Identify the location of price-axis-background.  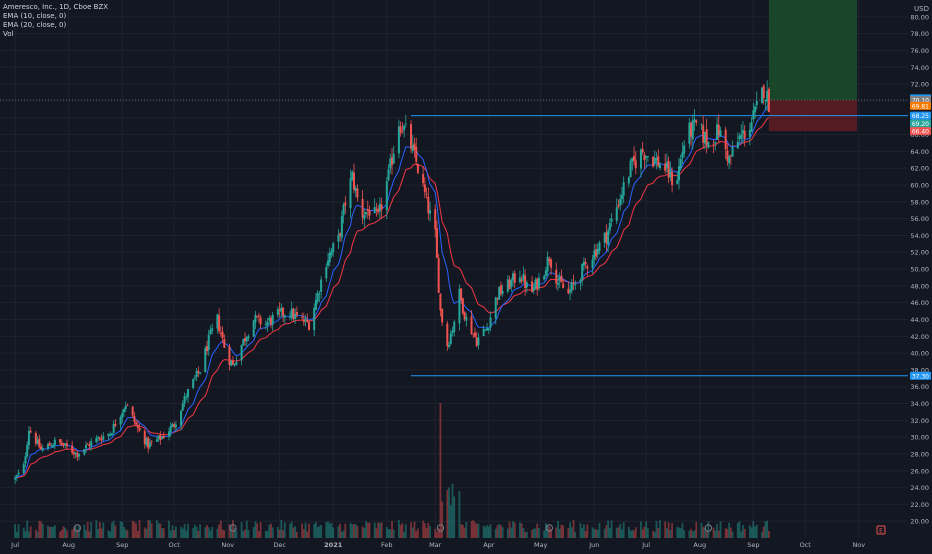
(920, 275).